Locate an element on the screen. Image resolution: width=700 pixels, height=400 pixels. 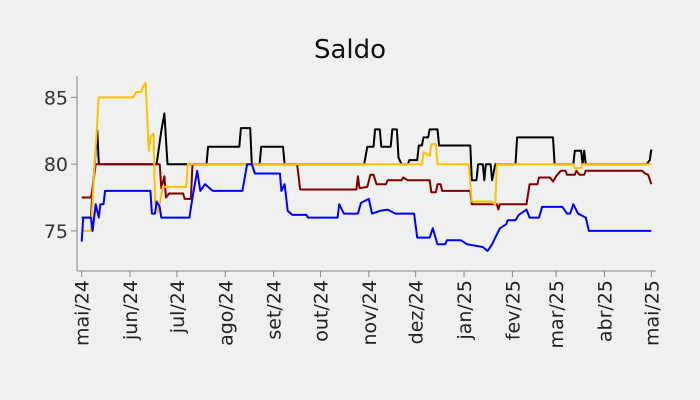
x-tick-label: out/24 is located at coordinates (321, 311).